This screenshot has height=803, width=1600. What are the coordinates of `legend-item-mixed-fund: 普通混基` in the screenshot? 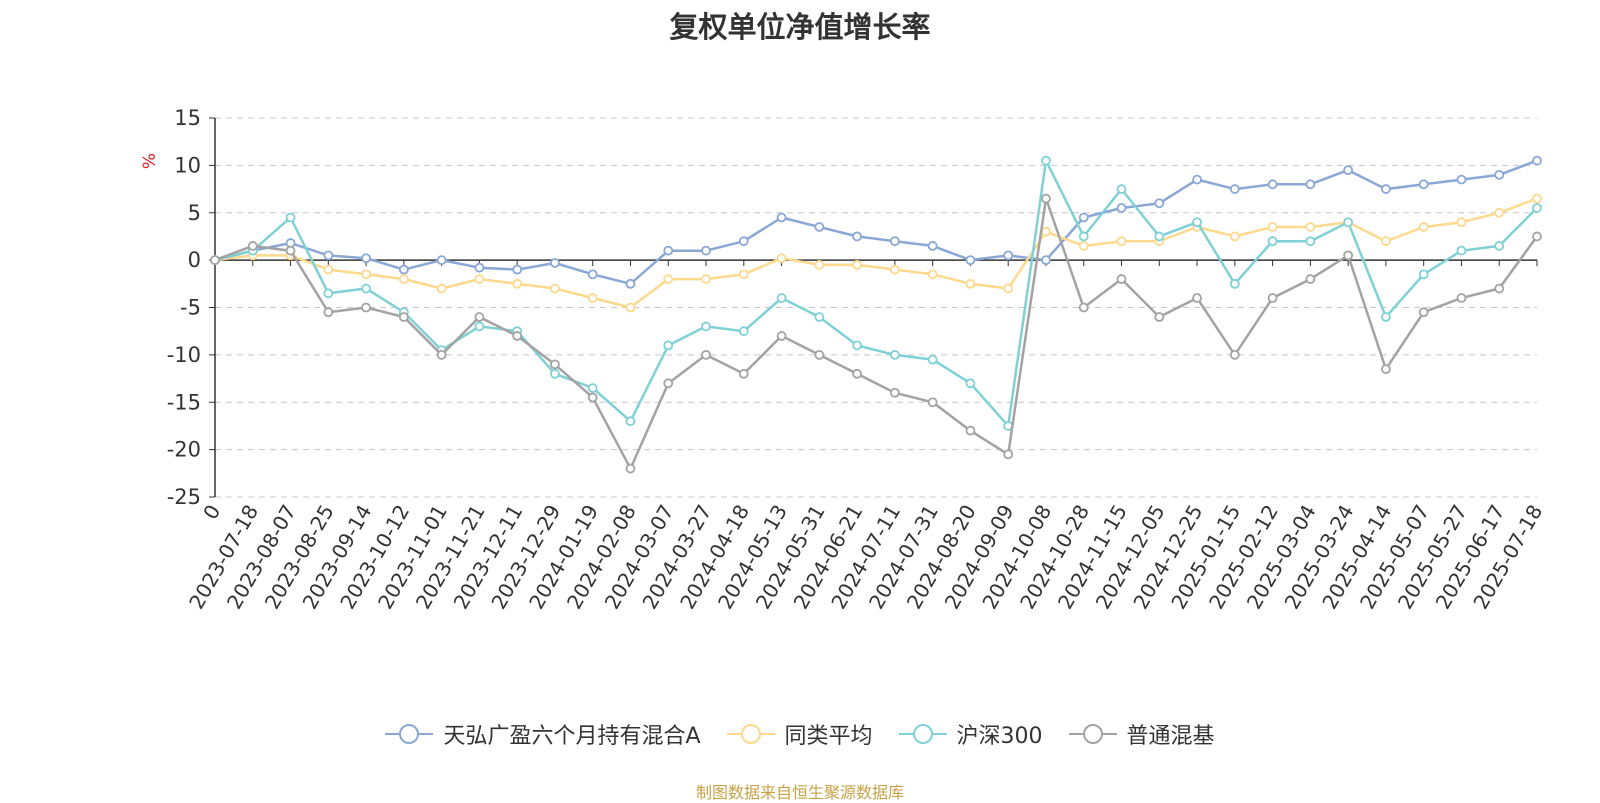 It's located at (1141, 734).